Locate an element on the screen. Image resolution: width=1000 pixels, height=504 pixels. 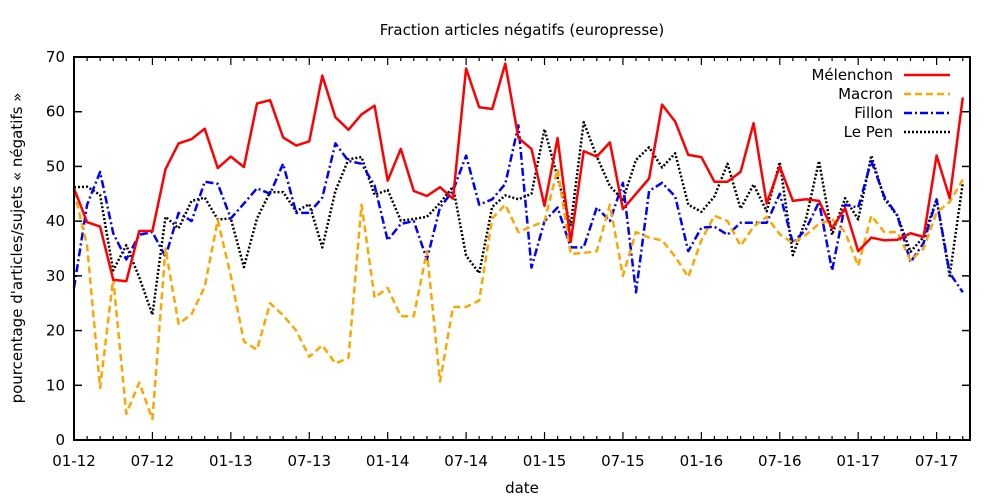
x-tick-label: 01-15 is located at coordinates (545, 461).